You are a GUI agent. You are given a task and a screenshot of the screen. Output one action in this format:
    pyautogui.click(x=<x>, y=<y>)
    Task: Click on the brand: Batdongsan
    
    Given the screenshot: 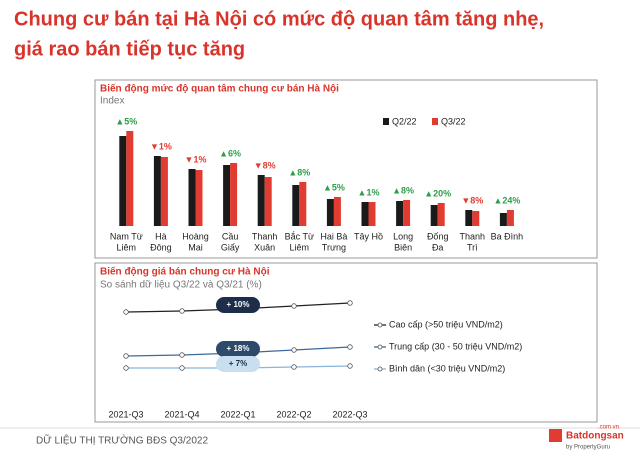 What is the action you would take?
    pyautogui.click(x=595, y=436)
    